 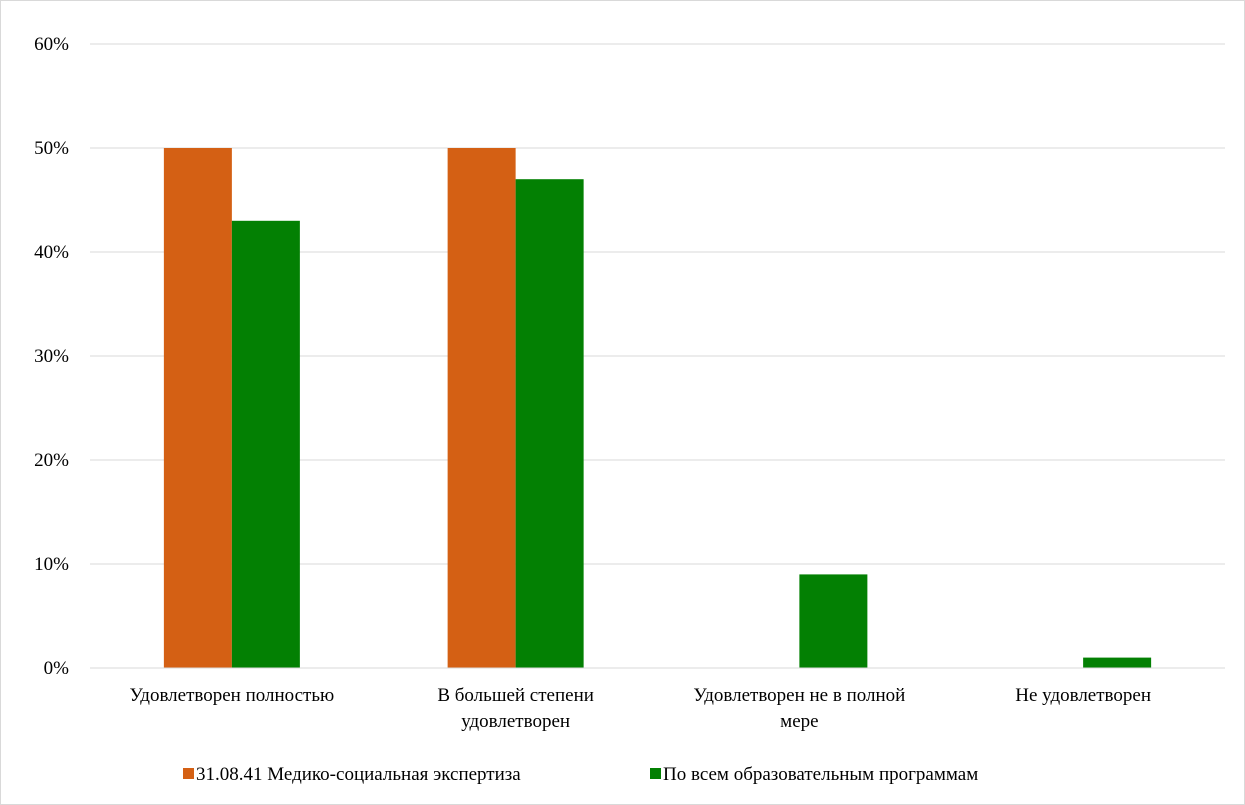 I want to click on y-tick-label: 10%, so click(x=51, y=564).